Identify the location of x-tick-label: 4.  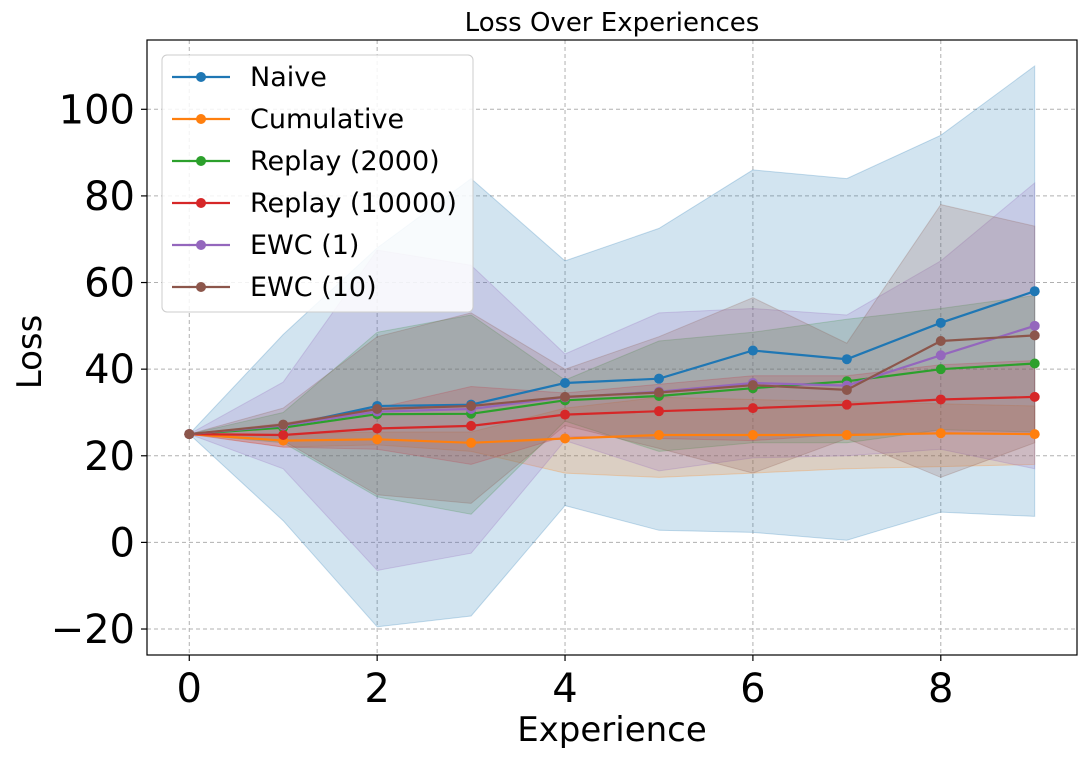
(564, 689).